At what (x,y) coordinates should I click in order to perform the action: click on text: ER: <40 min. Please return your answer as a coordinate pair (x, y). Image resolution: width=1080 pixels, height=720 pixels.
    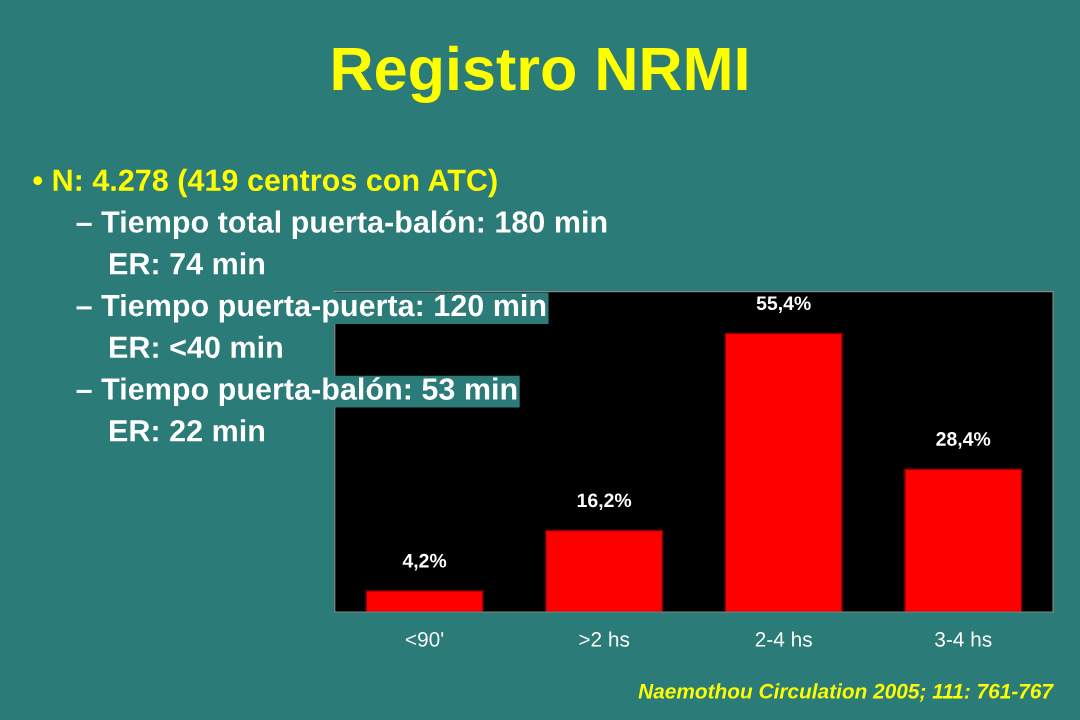
    Looking at the image, I should click on (196, 347).